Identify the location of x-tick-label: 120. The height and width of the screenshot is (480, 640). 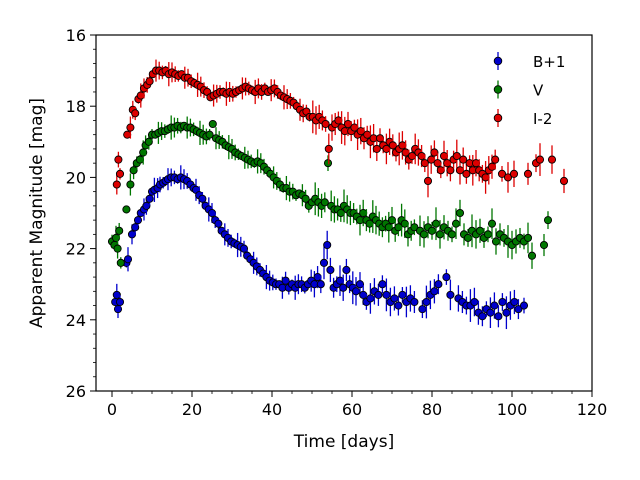
(592, 409).